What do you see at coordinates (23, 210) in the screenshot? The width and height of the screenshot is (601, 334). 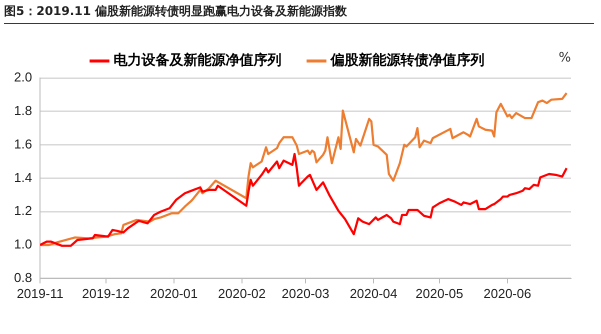 I see `y-tick-label: 1.2` at bounding box center [23, 210].